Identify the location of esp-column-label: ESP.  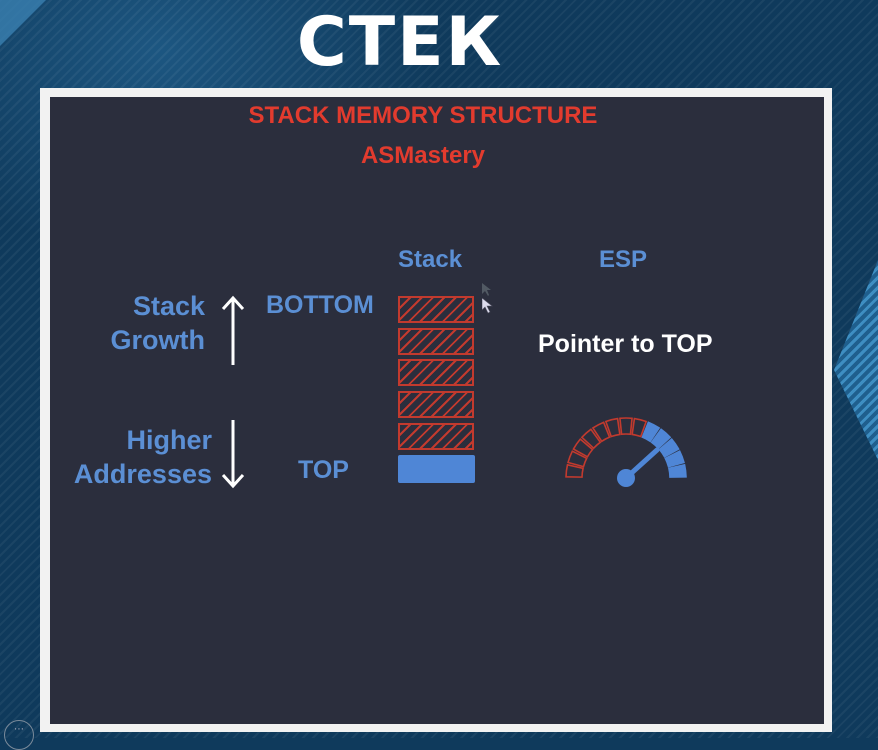
(623, 259).